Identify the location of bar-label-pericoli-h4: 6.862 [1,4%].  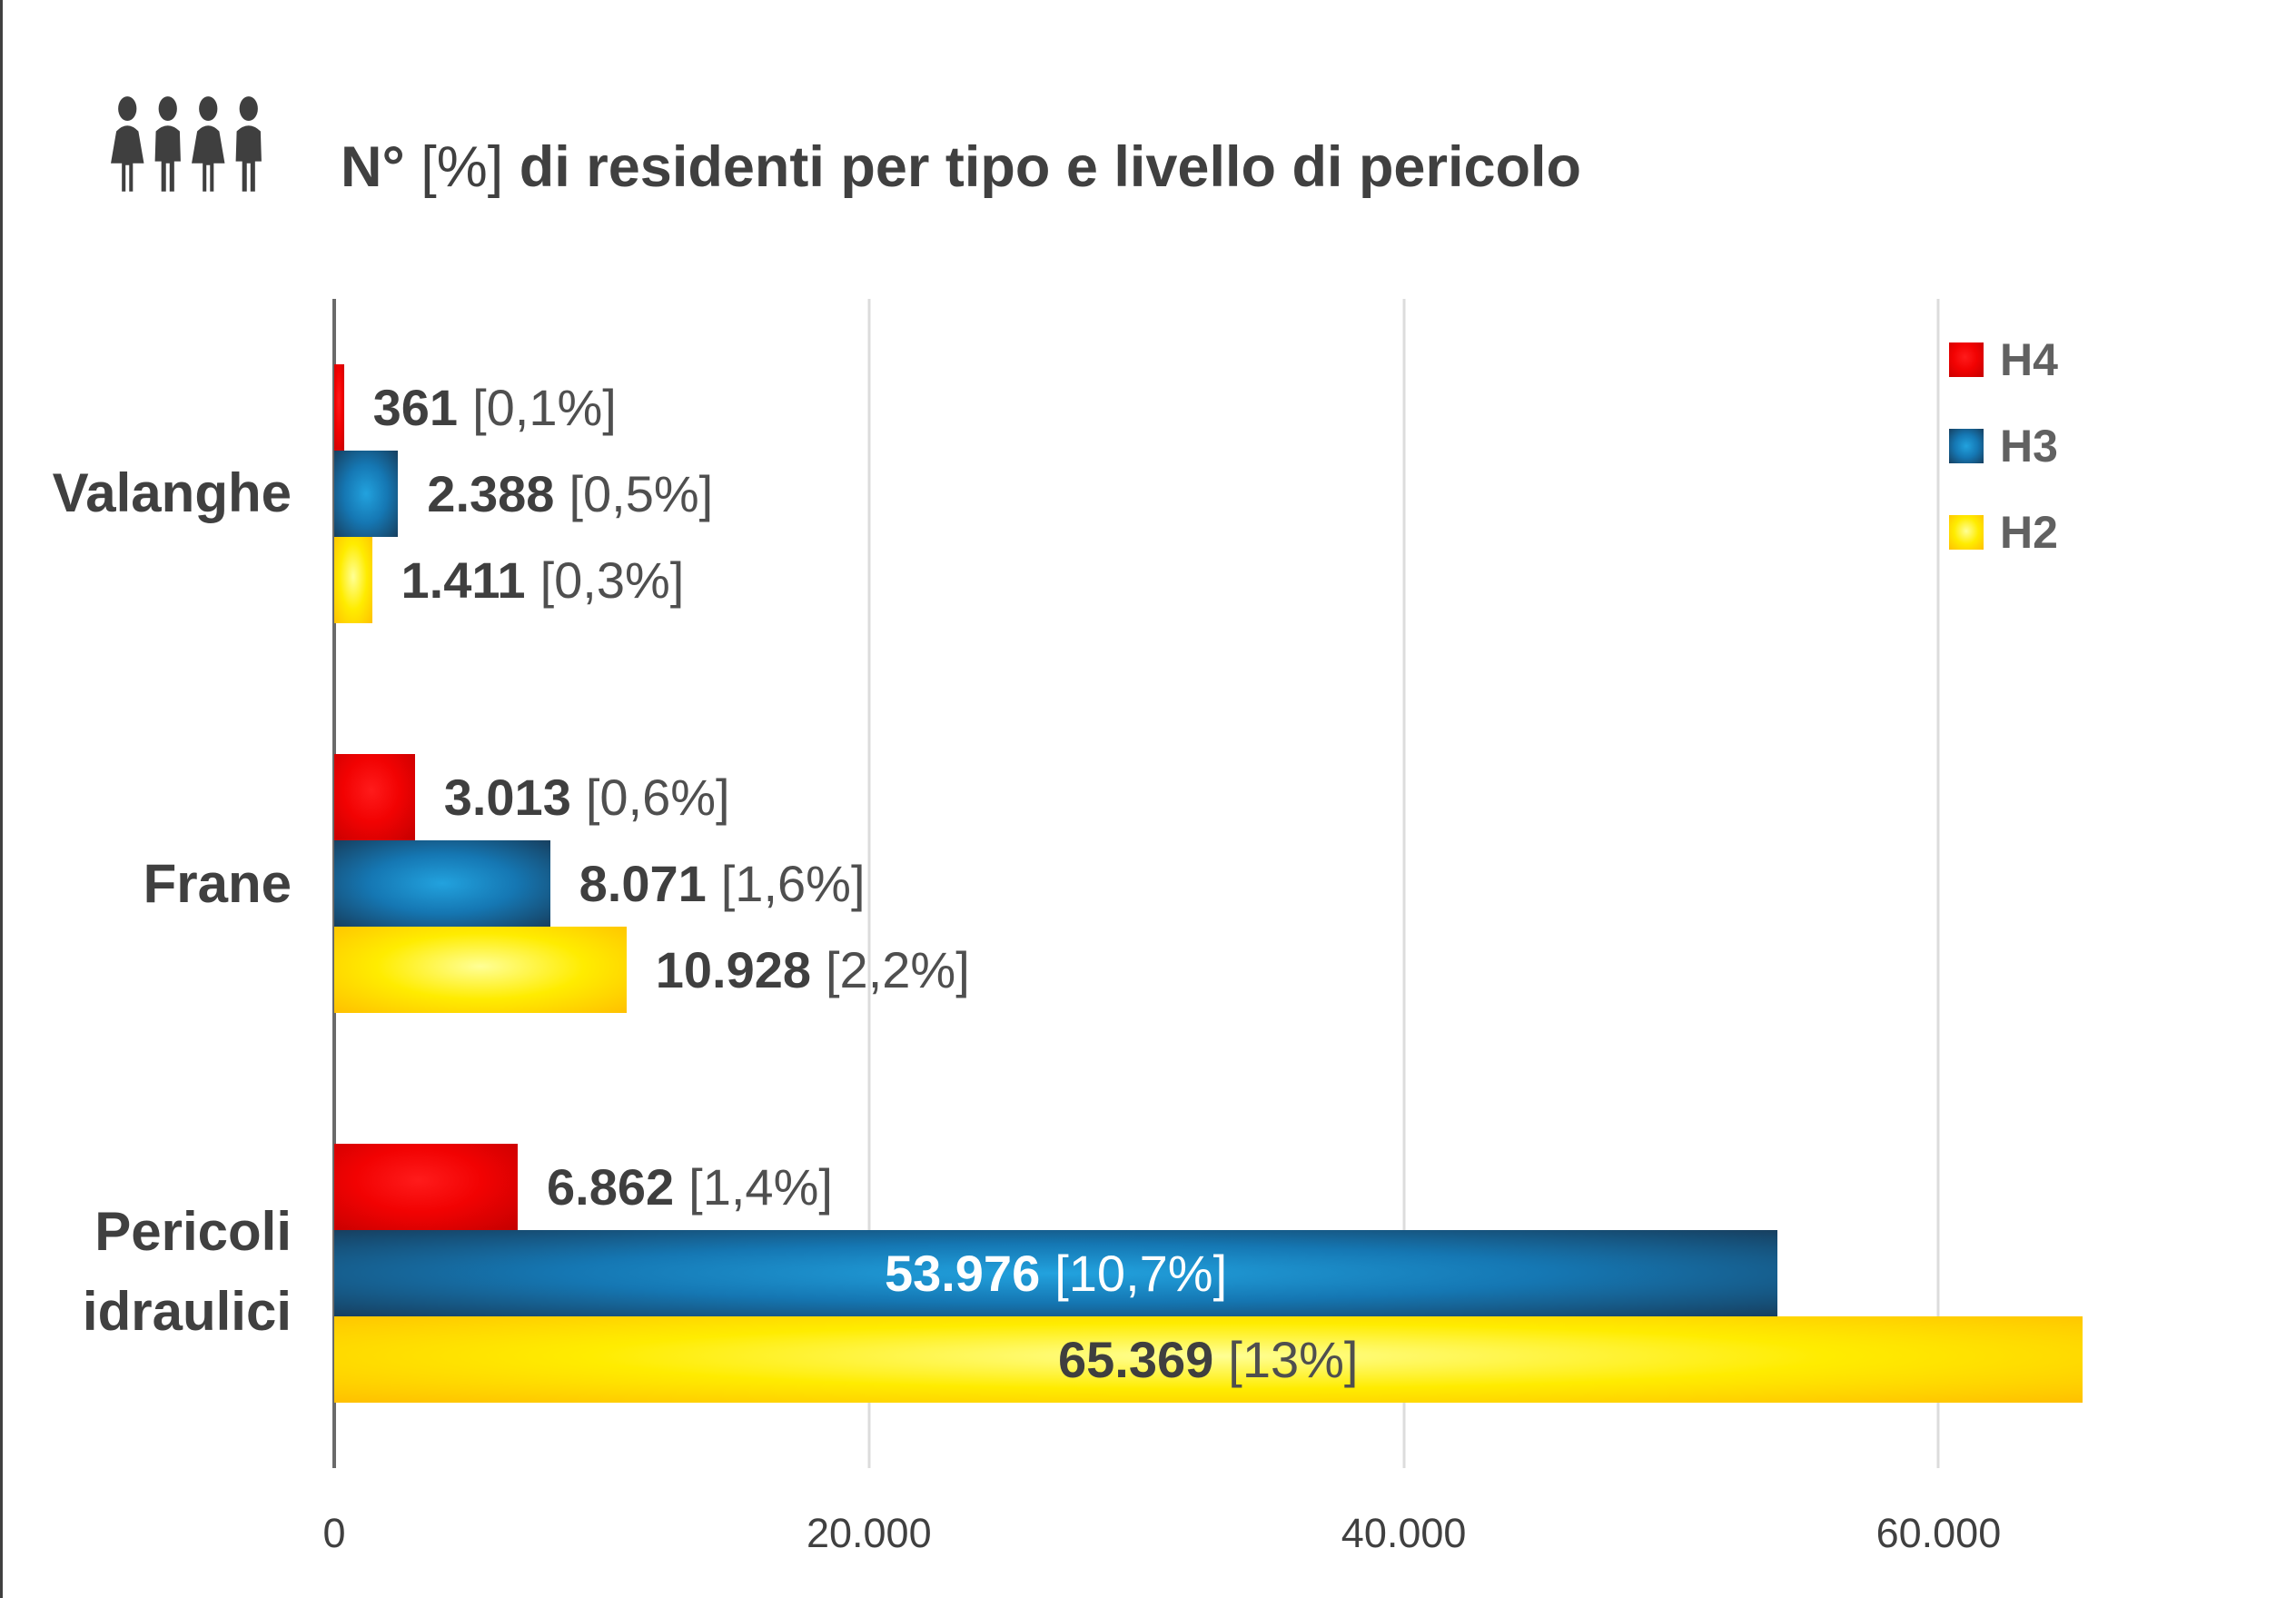
(690, 1187).